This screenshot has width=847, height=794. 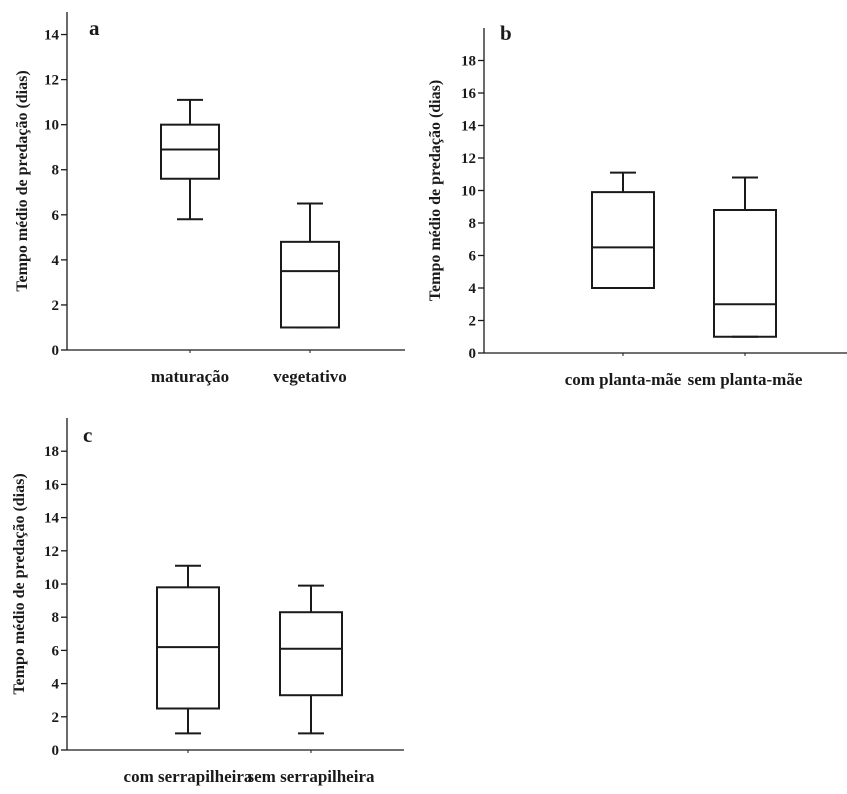 What do you see at coordinates (506, 33) in the screenshot?
I see `panel-label: b` at bounding box center [506, 33].